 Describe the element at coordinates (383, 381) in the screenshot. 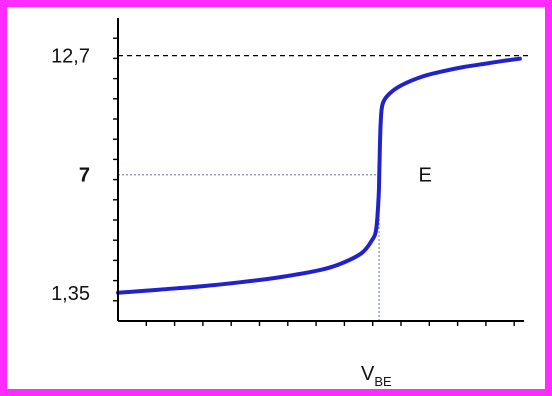

I see `x-axis-label-sub: BE` at that location.